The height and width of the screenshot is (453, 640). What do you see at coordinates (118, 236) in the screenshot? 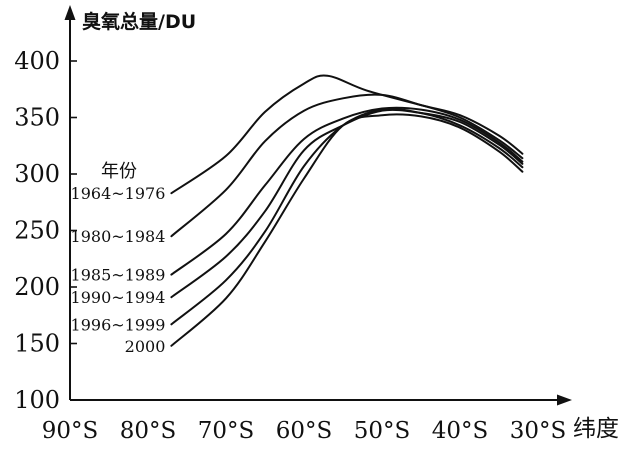
I see `series-label: 1980~1984` at bounding box center [118, 236].